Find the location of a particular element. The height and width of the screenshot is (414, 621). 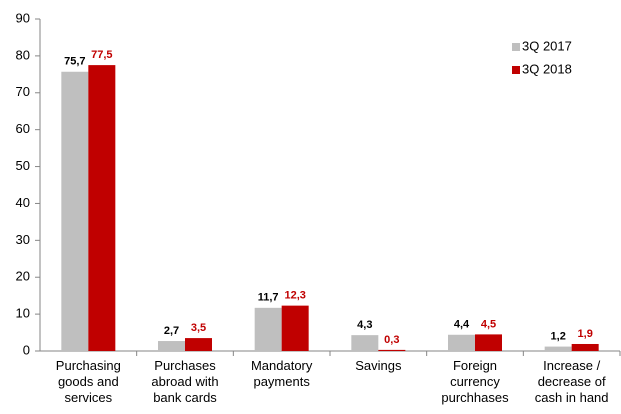

legend-label: 3Q 2018 is located at coordinates (547, 68).